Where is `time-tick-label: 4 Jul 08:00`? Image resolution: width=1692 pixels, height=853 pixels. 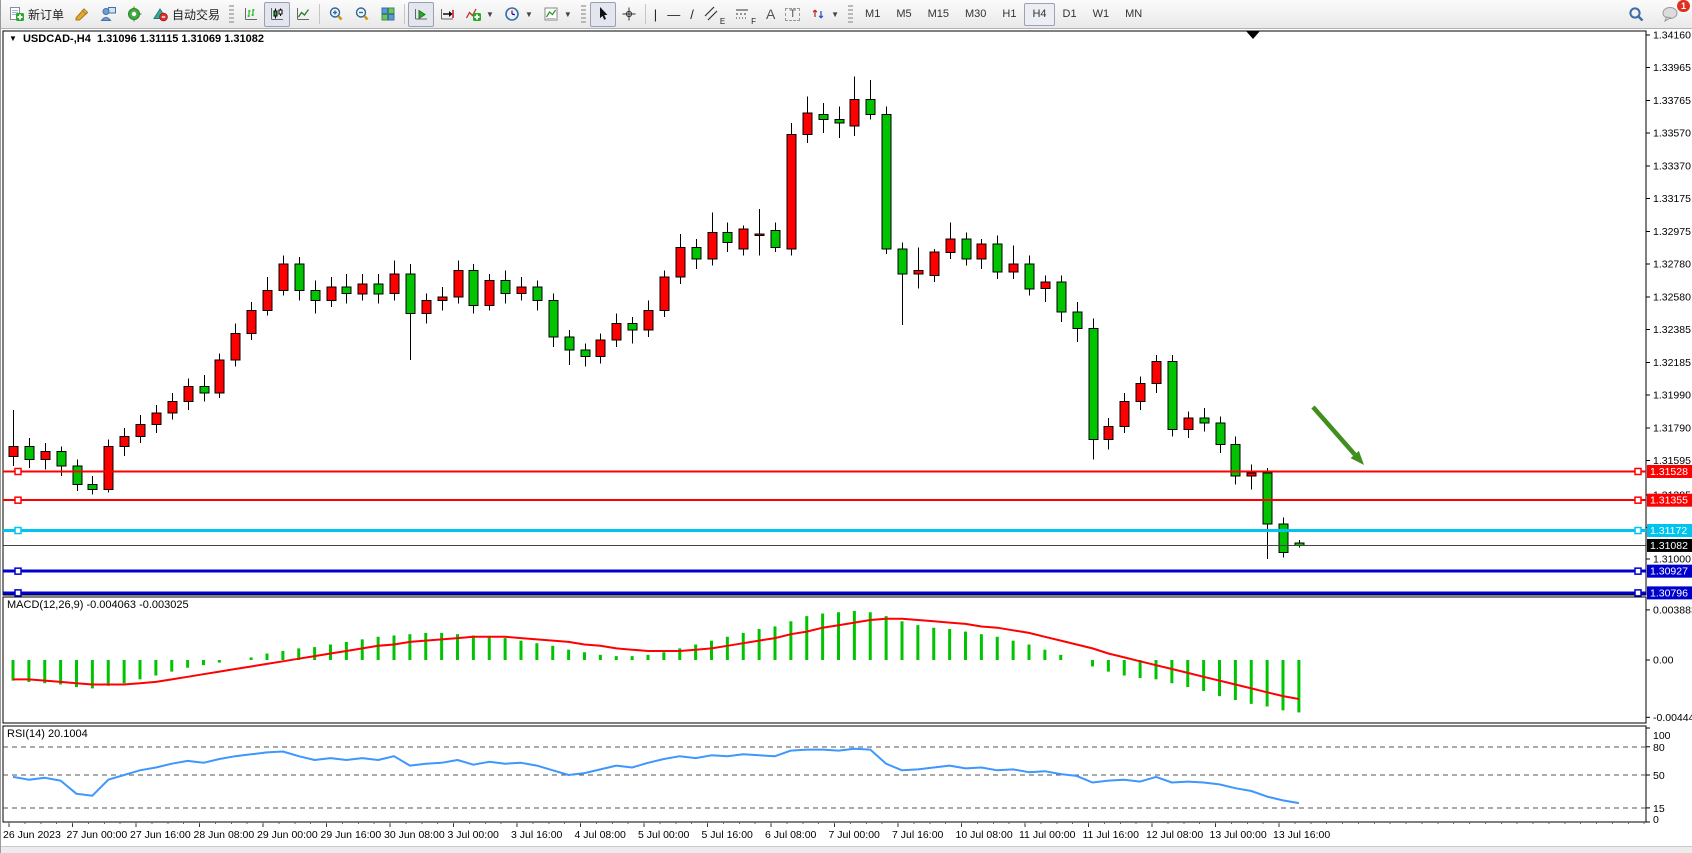 time-tick-label: 4 Jul 08:00 is located at coordinates (601, 835).